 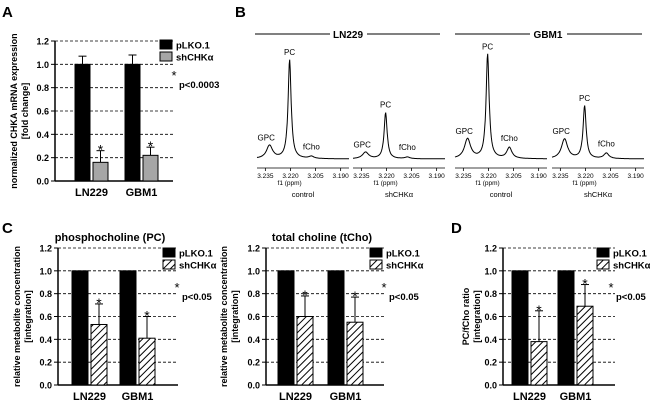 What do you see at coordinates (631, 266) in the screenshot?
I see `legend-label: shCHKα` at bounding box center [631, 266].